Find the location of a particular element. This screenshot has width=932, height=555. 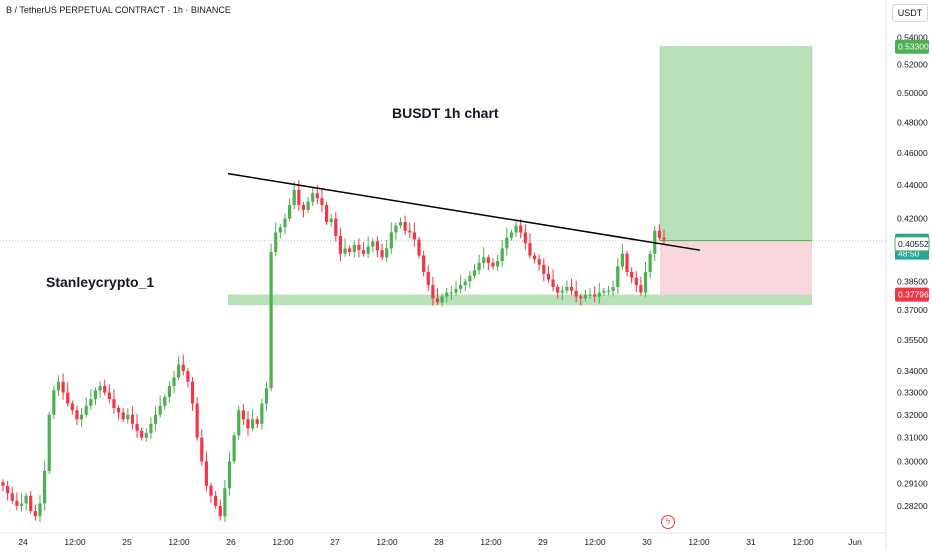

entry-price-label: 0.40552 is located at coordinates (913, 244).